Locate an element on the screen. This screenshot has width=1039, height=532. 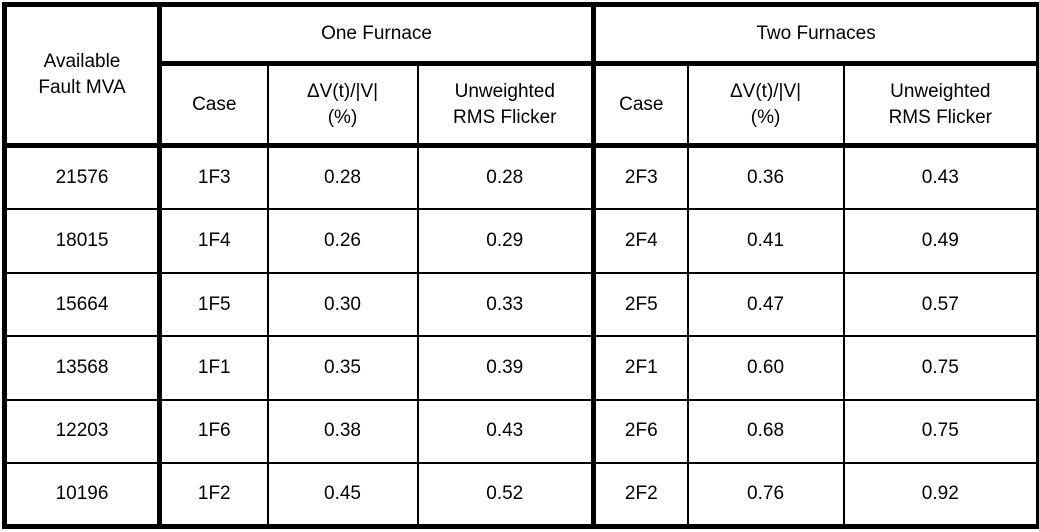
cell-case-two: 2F2 is located at coordinates (640, 495).